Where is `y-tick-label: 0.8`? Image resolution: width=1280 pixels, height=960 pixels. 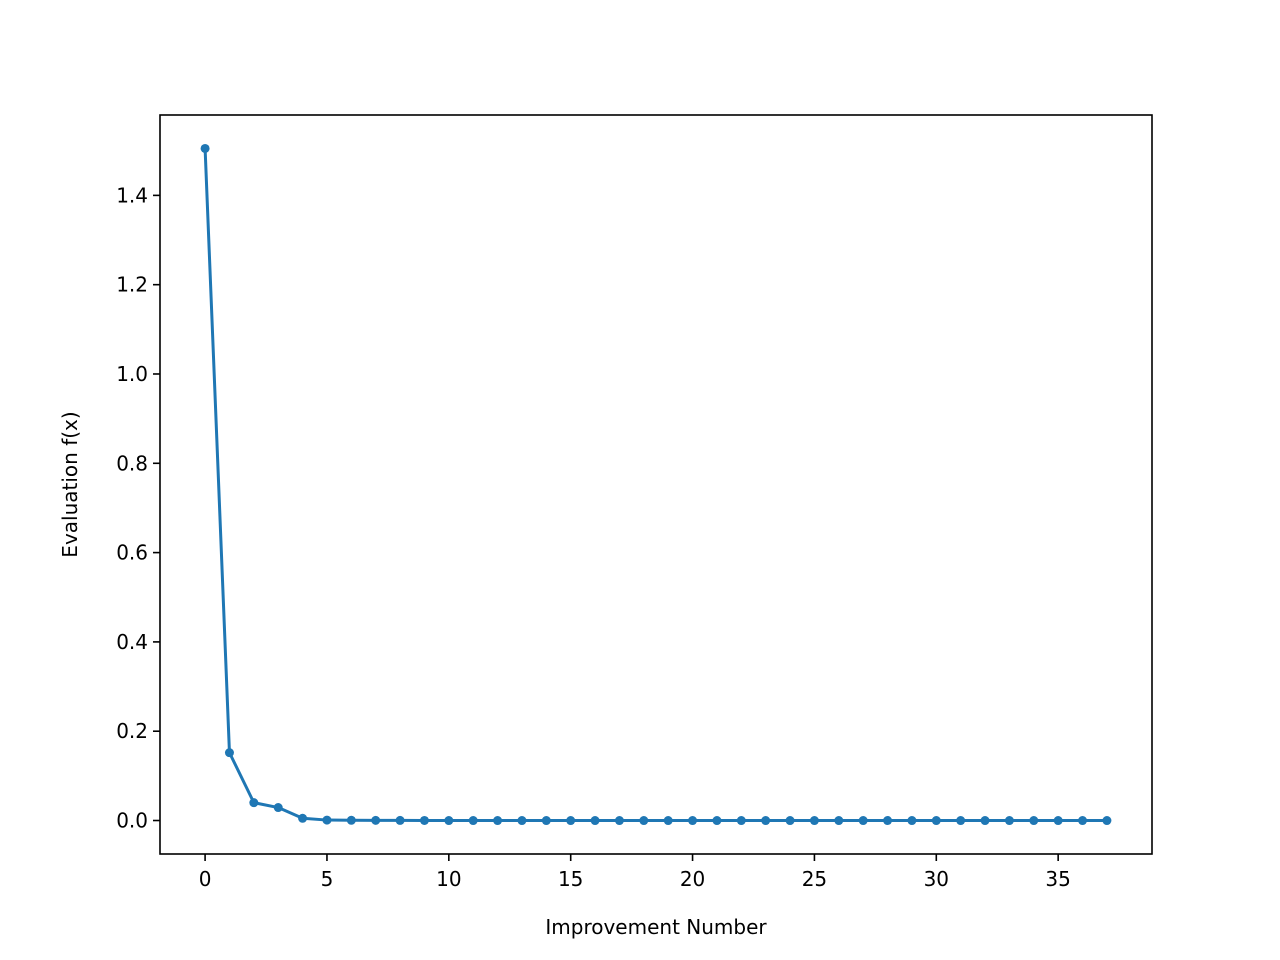 y-tick-label: 0.8 is located at coordinates (132, 463).